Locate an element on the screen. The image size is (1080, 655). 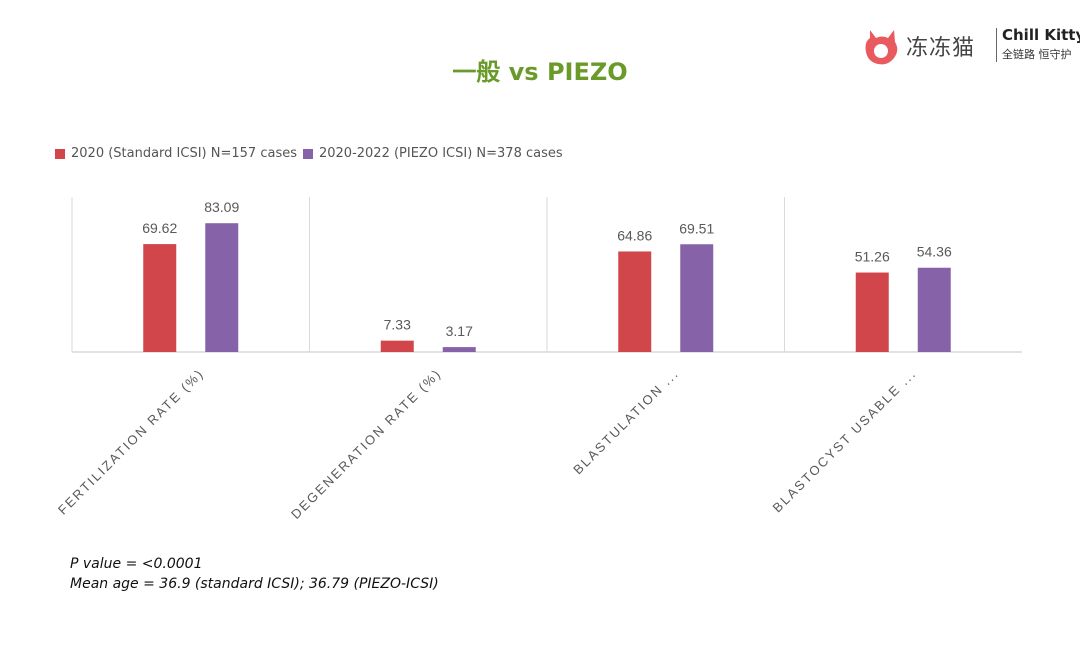
legend-item-piezo: 2020-2022 (PIEZO ICSI) N=378 cases is located at coordinates (432, 153).